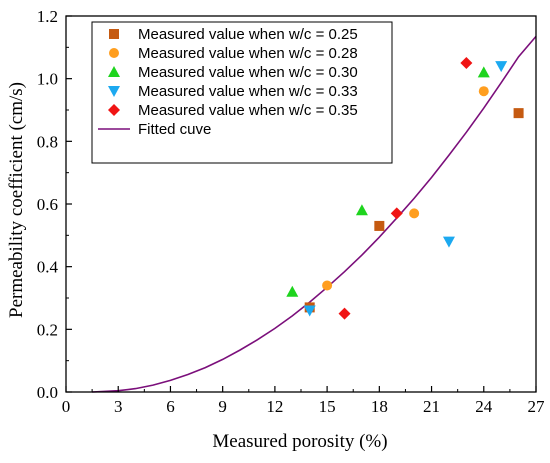 The width and height of the screenshot is (550, 463). Describe the element at coordinates (248, 34) in the screenshot. I see `legend-label-1: Measured value when w/c = 0.25` at that location.